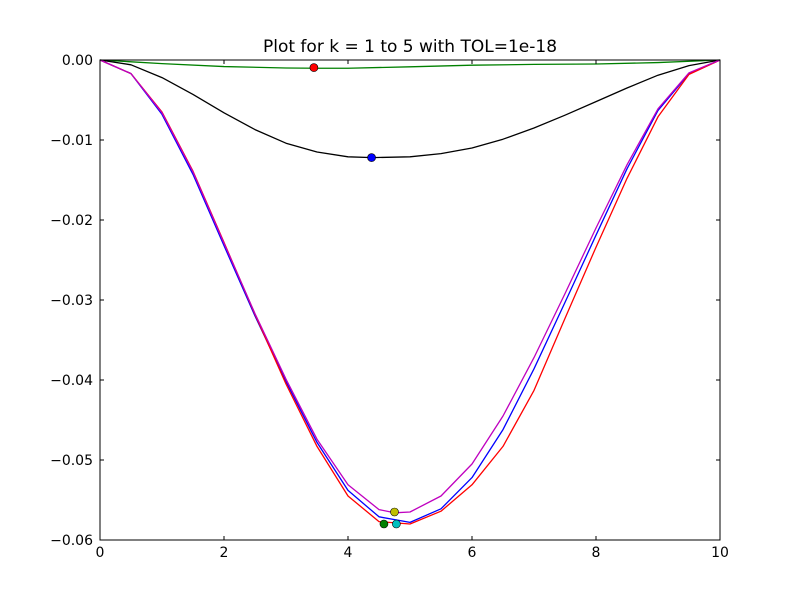 Image resolution: width=800 pixels, height=600 pixels. What do you see at coordinates (410, 47) in the screenshot?
I see `chart-title: Plot for k = 1 to 5 with TOL=1e-18` at bounding box center [410, 47].